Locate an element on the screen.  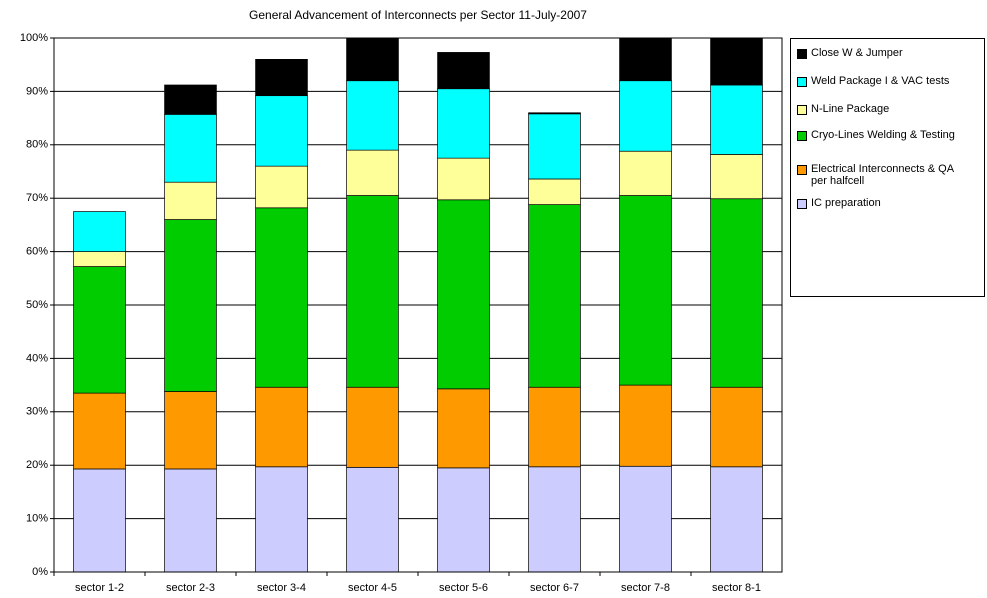
x-tick-label: sector 8-1 is located at coordinates (736, 588).